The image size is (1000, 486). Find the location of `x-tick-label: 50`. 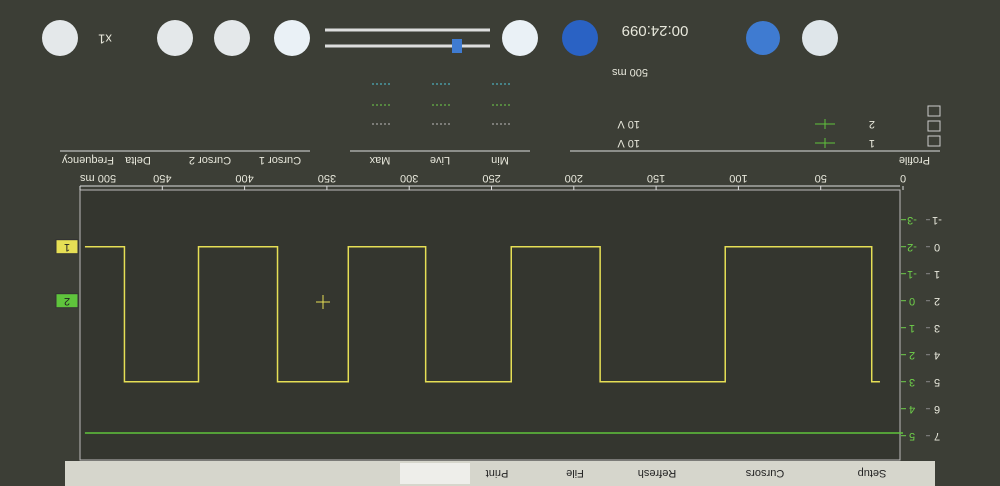

x-tick-label: 50 is located at coordinates (821, 178).